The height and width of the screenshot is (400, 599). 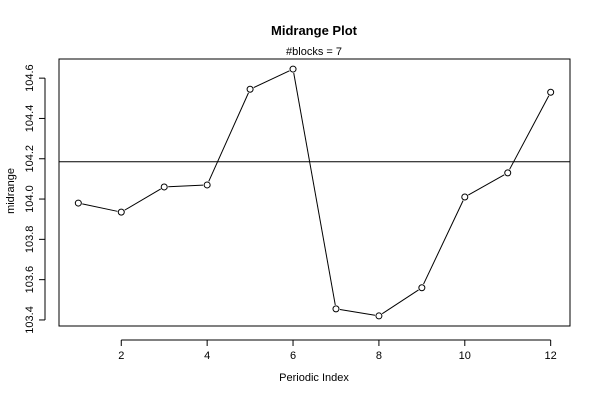 What do you see at coordinates (207, 356) in the screenshot?
I see `x-tick-label: 4` at bounding box center [207, 356].